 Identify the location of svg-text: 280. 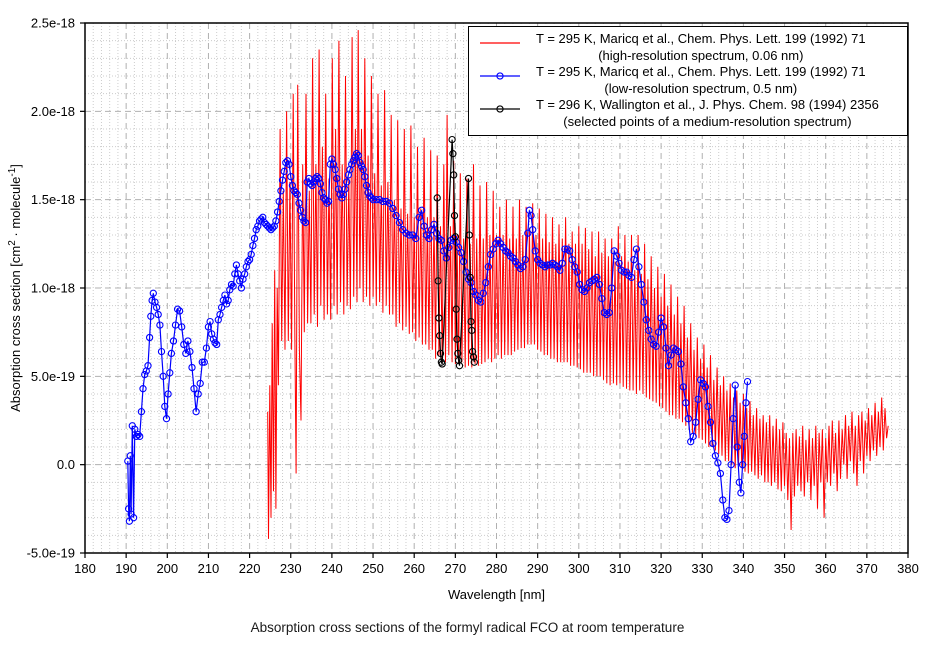
(497, 568).